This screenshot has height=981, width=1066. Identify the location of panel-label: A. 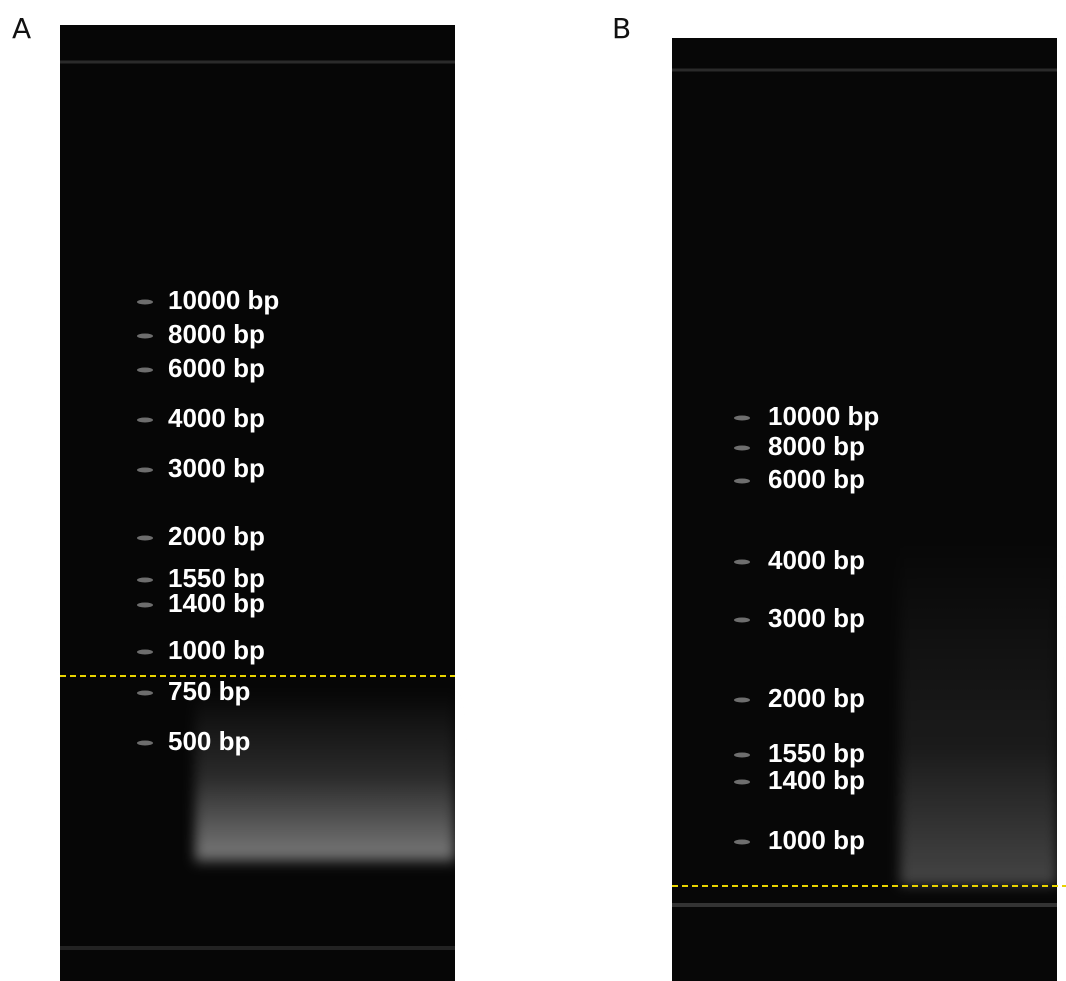
(21, 28).